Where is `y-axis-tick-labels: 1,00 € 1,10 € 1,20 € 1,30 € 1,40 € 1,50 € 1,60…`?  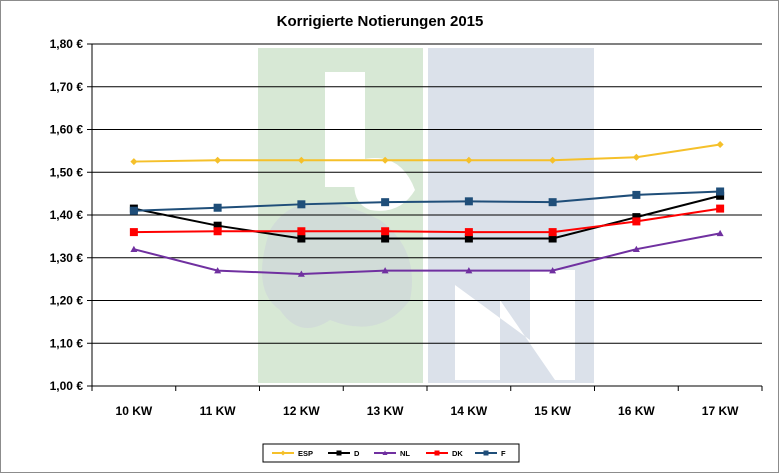 y-axis-tick-labels: 1,00 € 1,10 € 1,20 € 1,30 € 1,40 € 1,50 € 1,60… is located at coordinates (67, 215).